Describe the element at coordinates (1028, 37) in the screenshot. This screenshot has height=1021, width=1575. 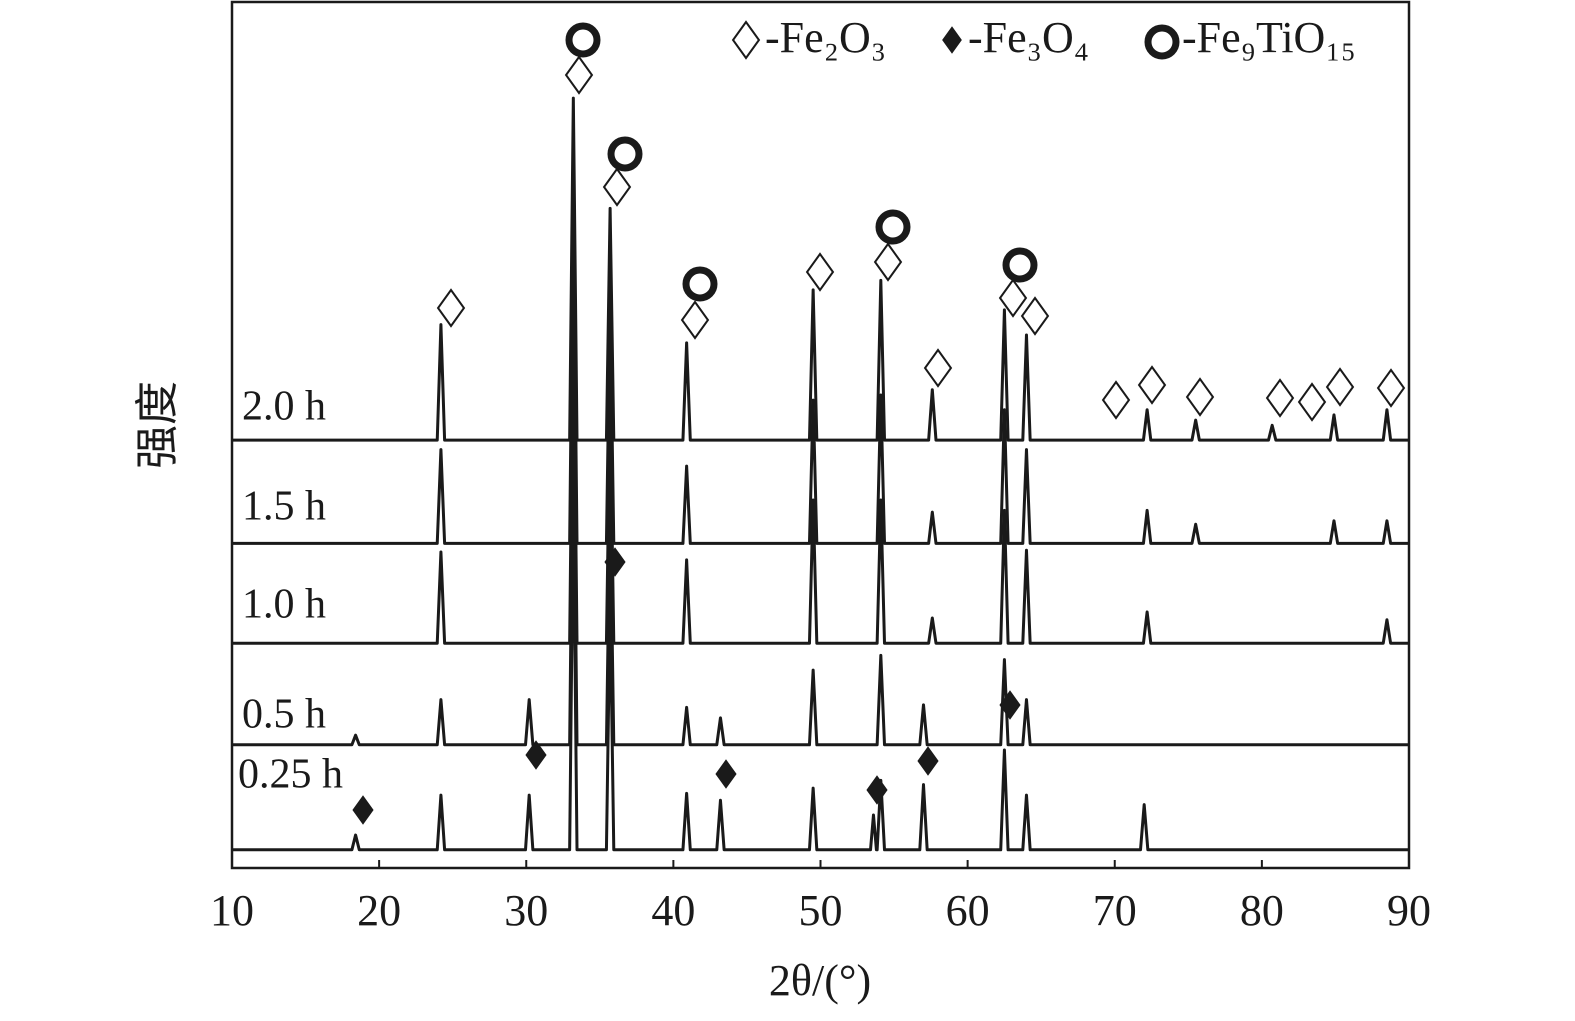
I see `legend-entry: -Fe₃O₄` at that location.